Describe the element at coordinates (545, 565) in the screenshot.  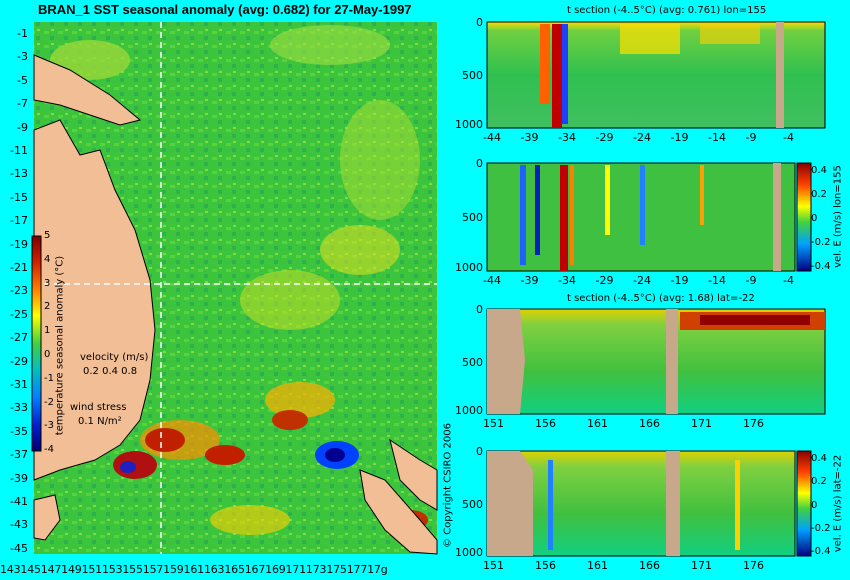
I see `panel4-x-tick: 156` at that location.